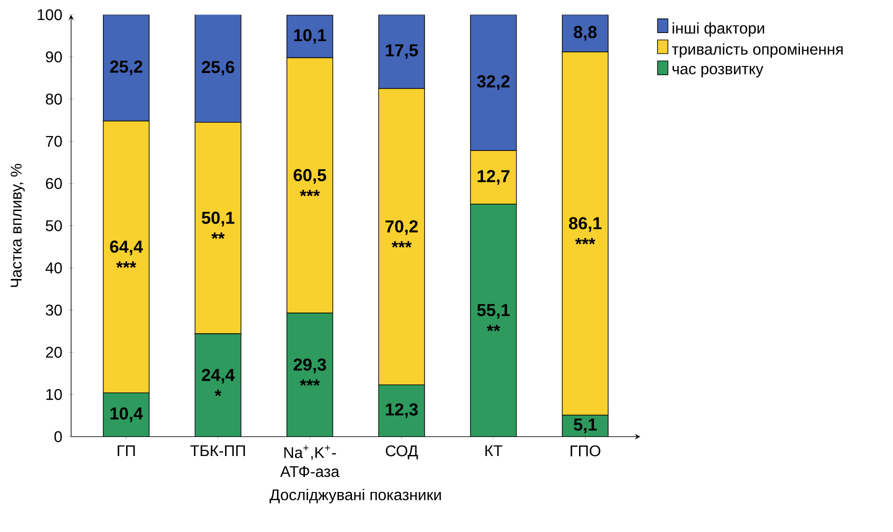 The image size is (893, 532). What do you see at coordinates (402, 234) in the screenshot?
I see `data-label: 70,2 ***` at bounding box center [402, 234].